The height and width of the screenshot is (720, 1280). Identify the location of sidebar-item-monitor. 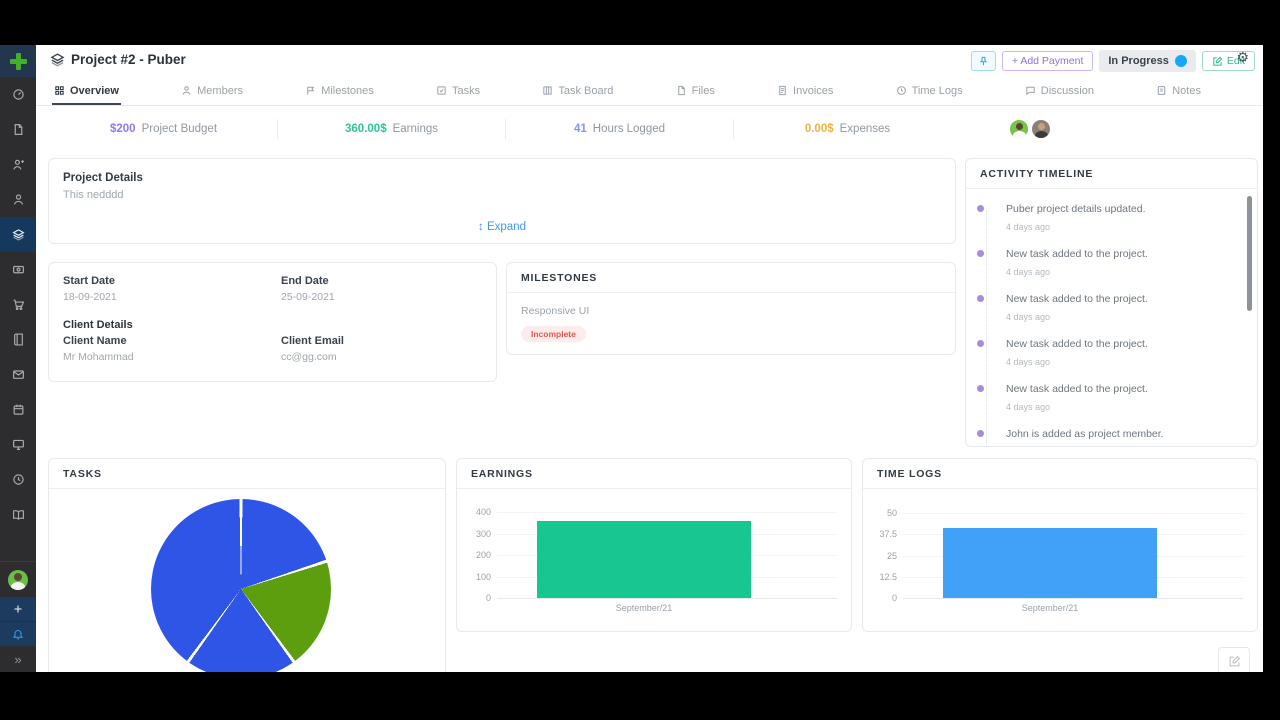
(18, 444).